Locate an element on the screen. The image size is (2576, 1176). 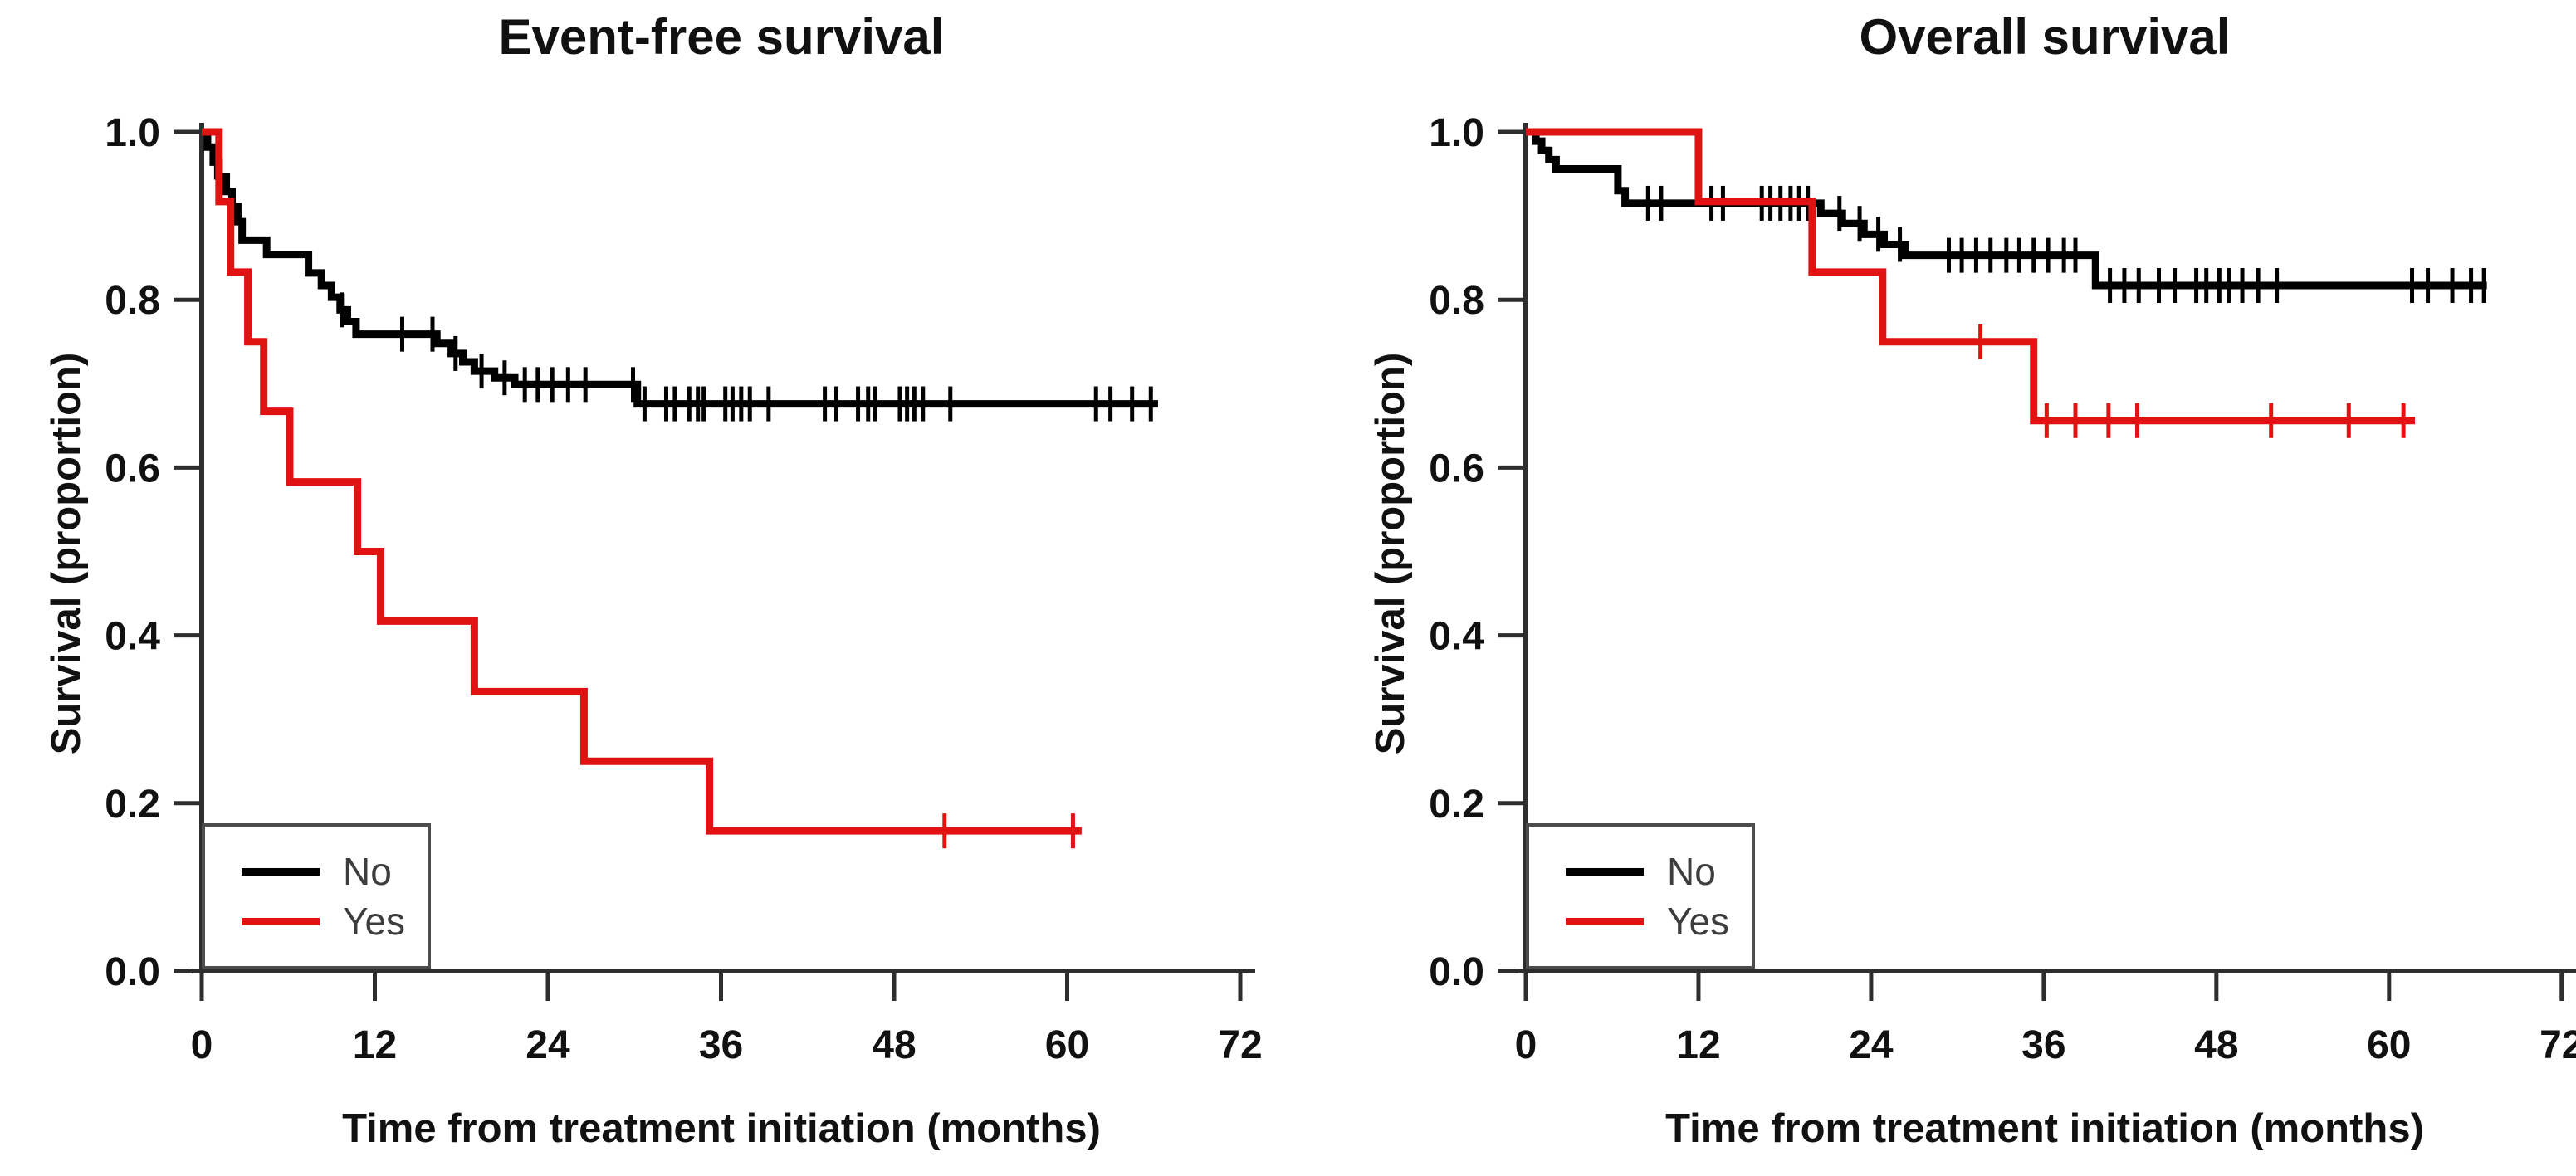
km-curve-yes is located at coordinates (1970, 276).